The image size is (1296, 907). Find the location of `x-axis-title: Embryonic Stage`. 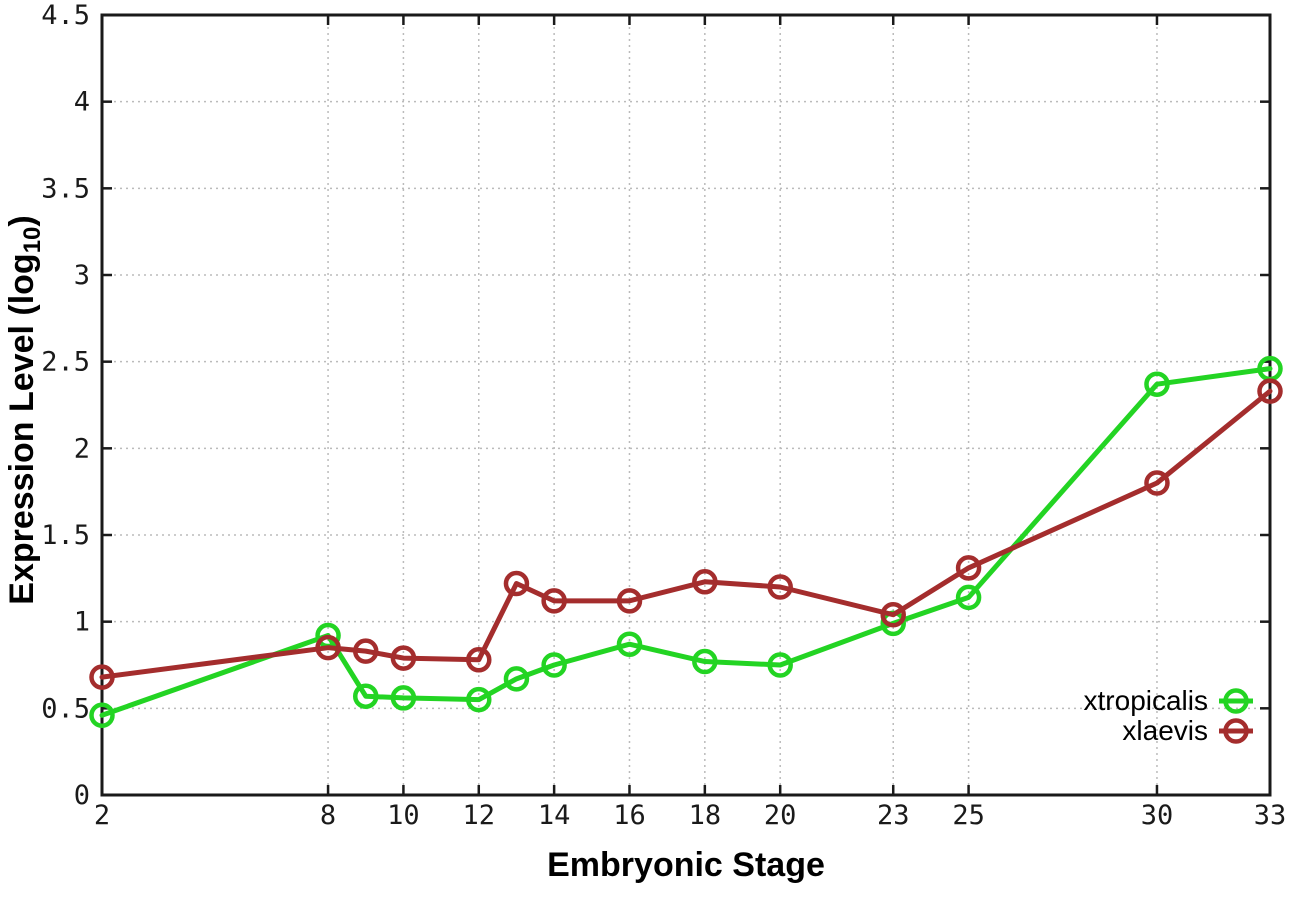

x-axis-title: Embryonic Stage is located at coordinates (686, 865).